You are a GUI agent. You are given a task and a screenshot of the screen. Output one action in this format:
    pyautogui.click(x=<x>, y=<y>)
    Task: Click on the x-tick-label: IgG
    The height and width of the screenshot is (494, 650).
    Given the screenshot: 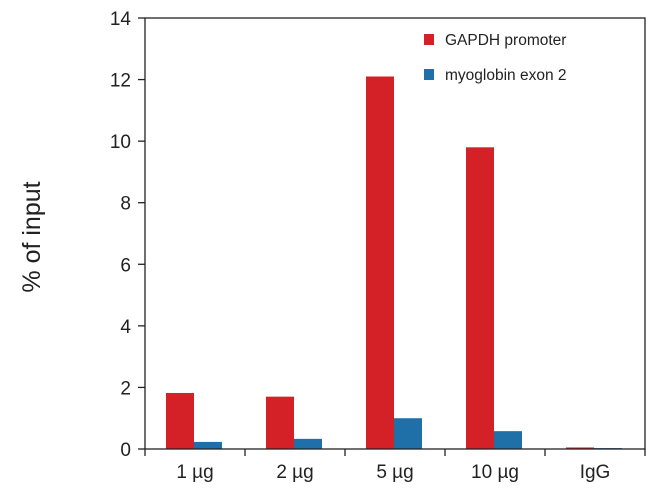 What is the action you would take?
    pyautogui.click(x=595, y=472)
    